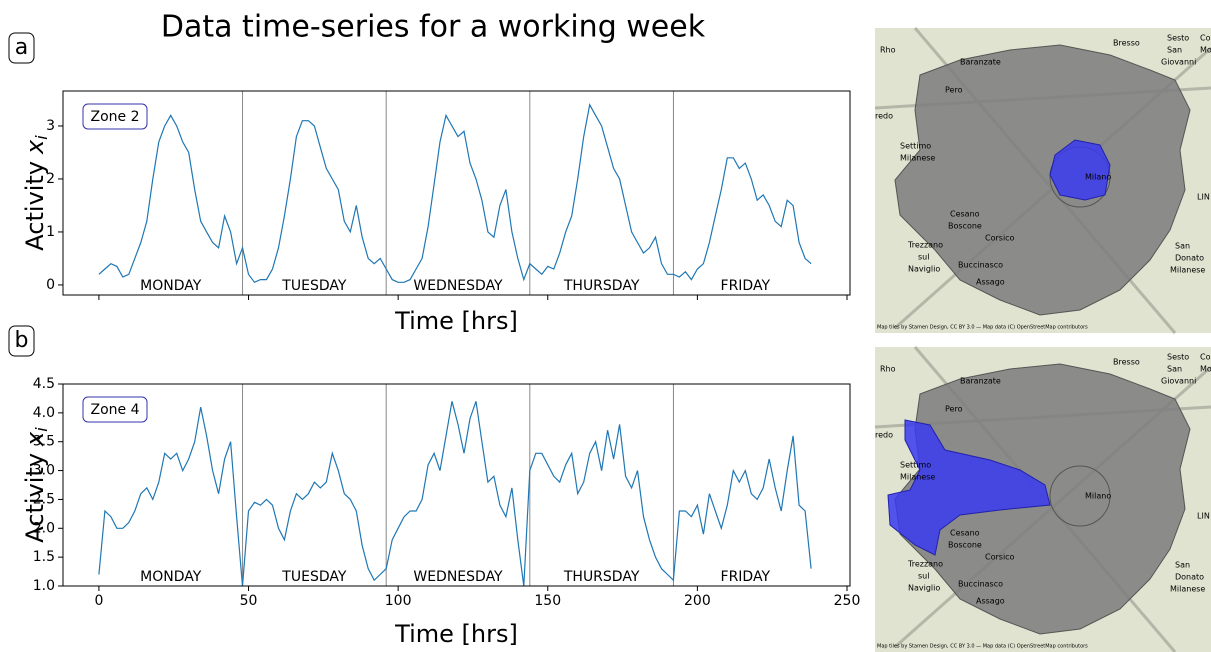 This screenshot has width=1211, height=652. Describe the element at coordinates (697, 601) in the screenshot. I see `x-tick-label: 200` at that location.